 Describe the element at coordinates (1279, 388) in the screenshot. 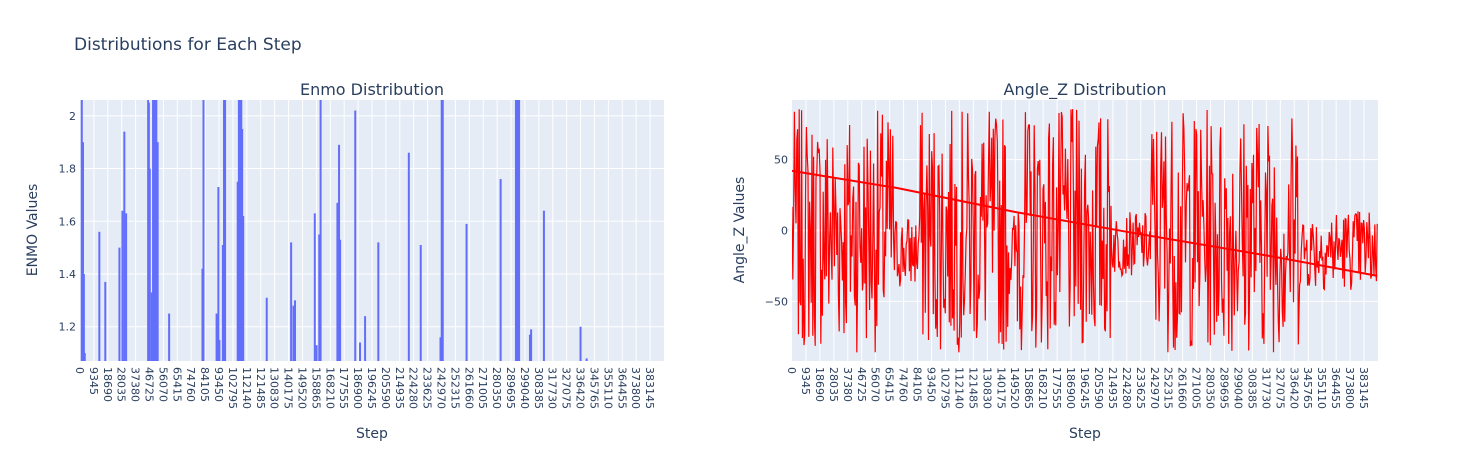

I see `x-tick-label: 327075` at that location.